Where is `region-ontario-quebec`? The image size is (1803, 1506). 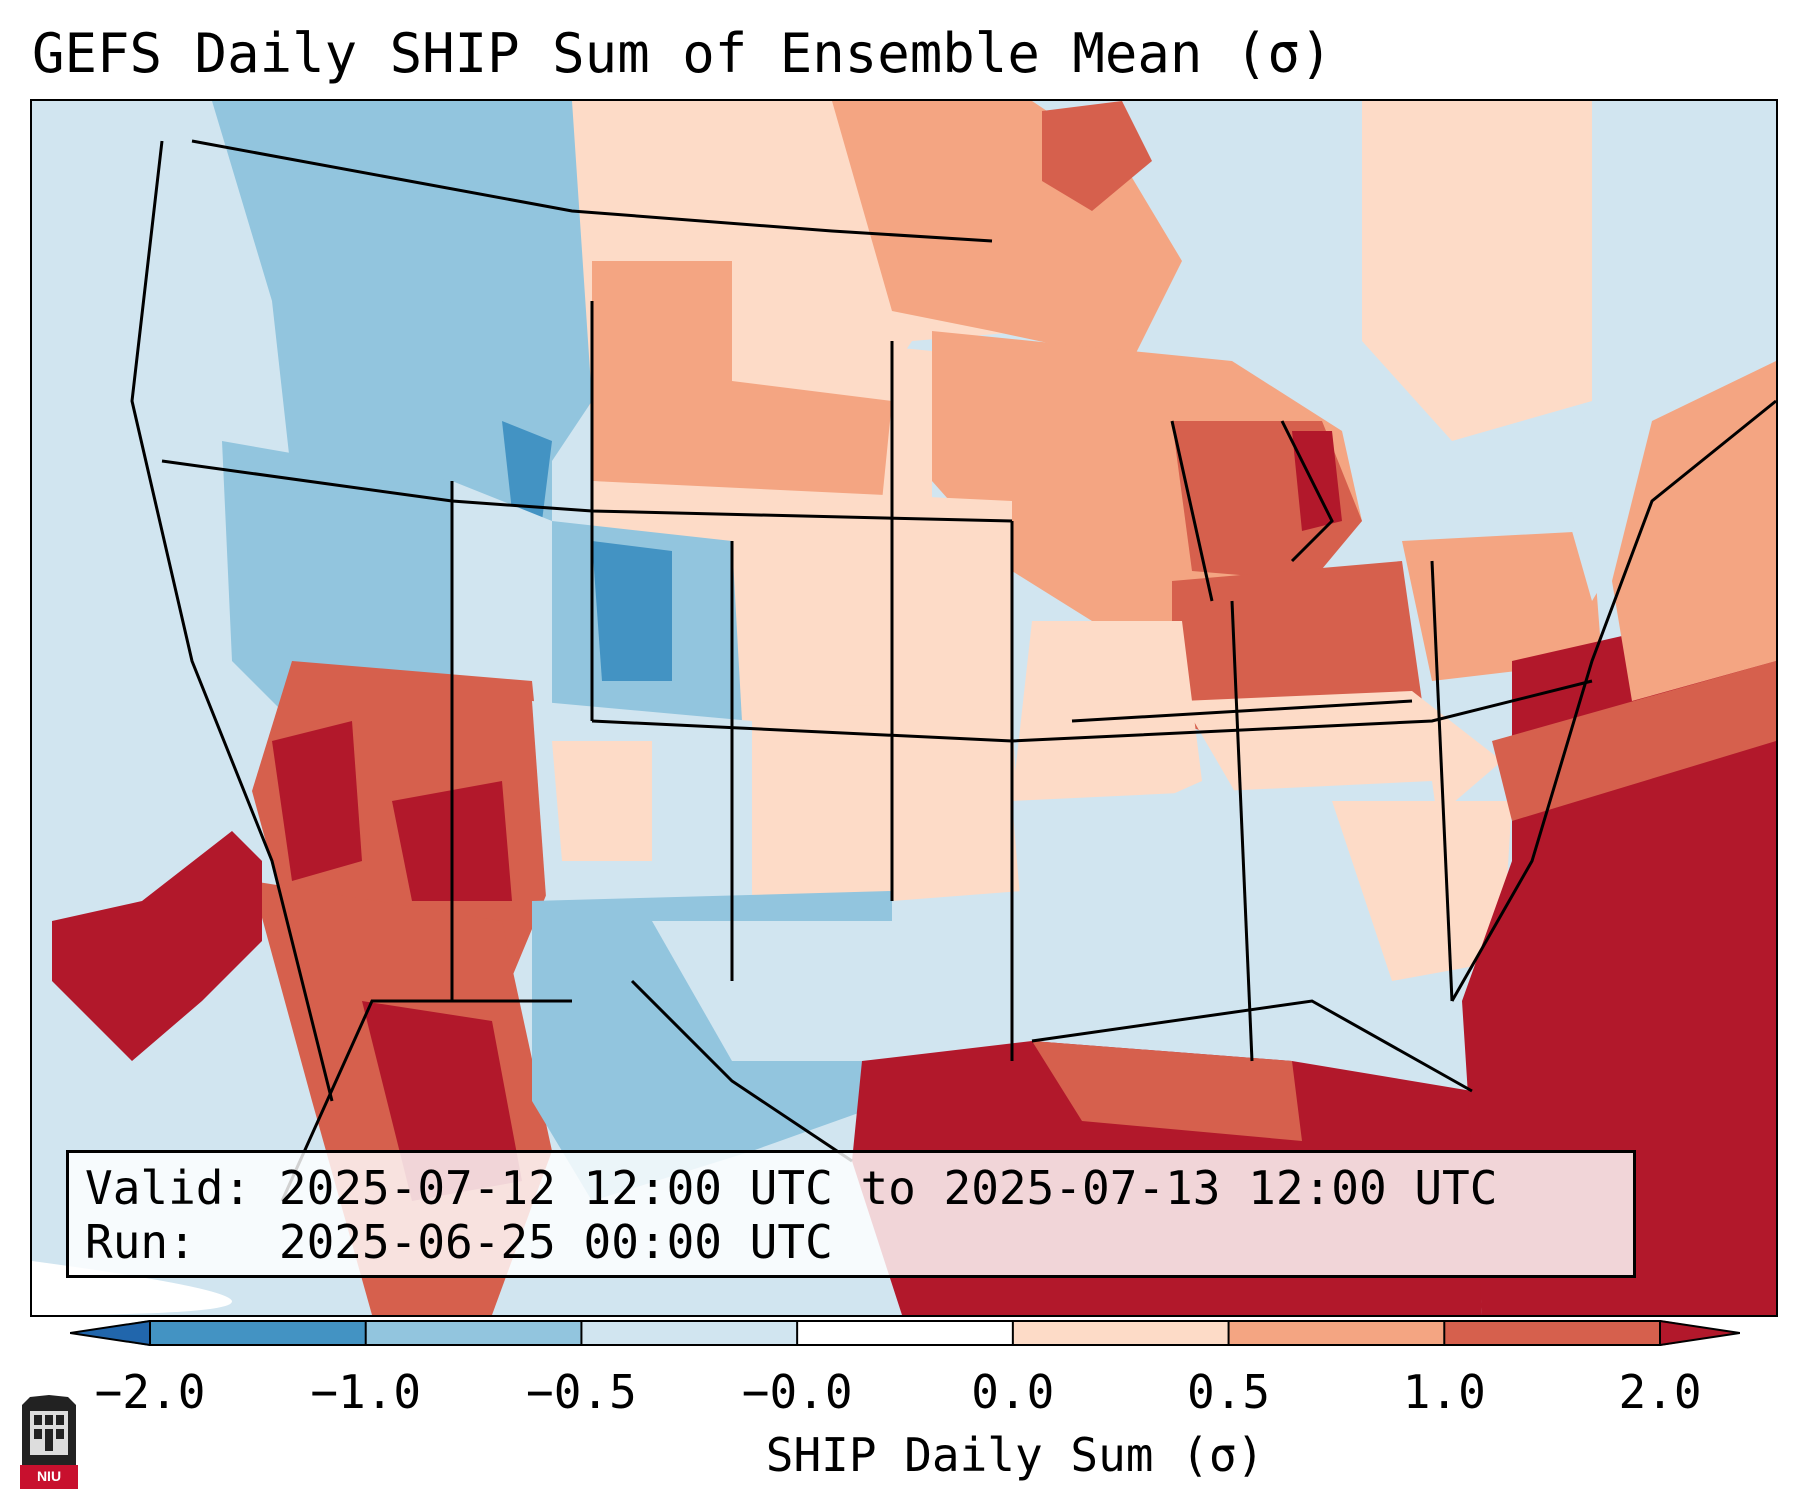
region-ontario-quebec is located at coordinates (1477, 271).